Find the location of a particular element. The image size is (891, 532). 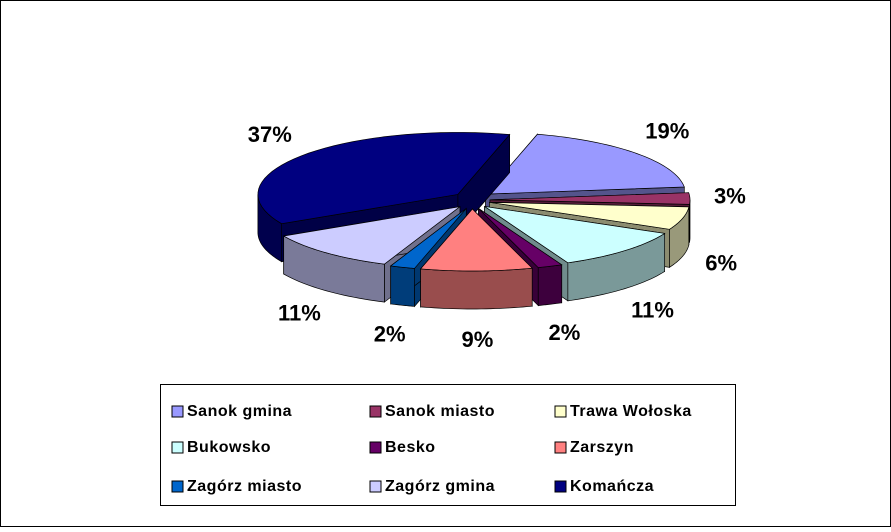

legend-label: Zagórz gmina is located at coordinates (440, 486).